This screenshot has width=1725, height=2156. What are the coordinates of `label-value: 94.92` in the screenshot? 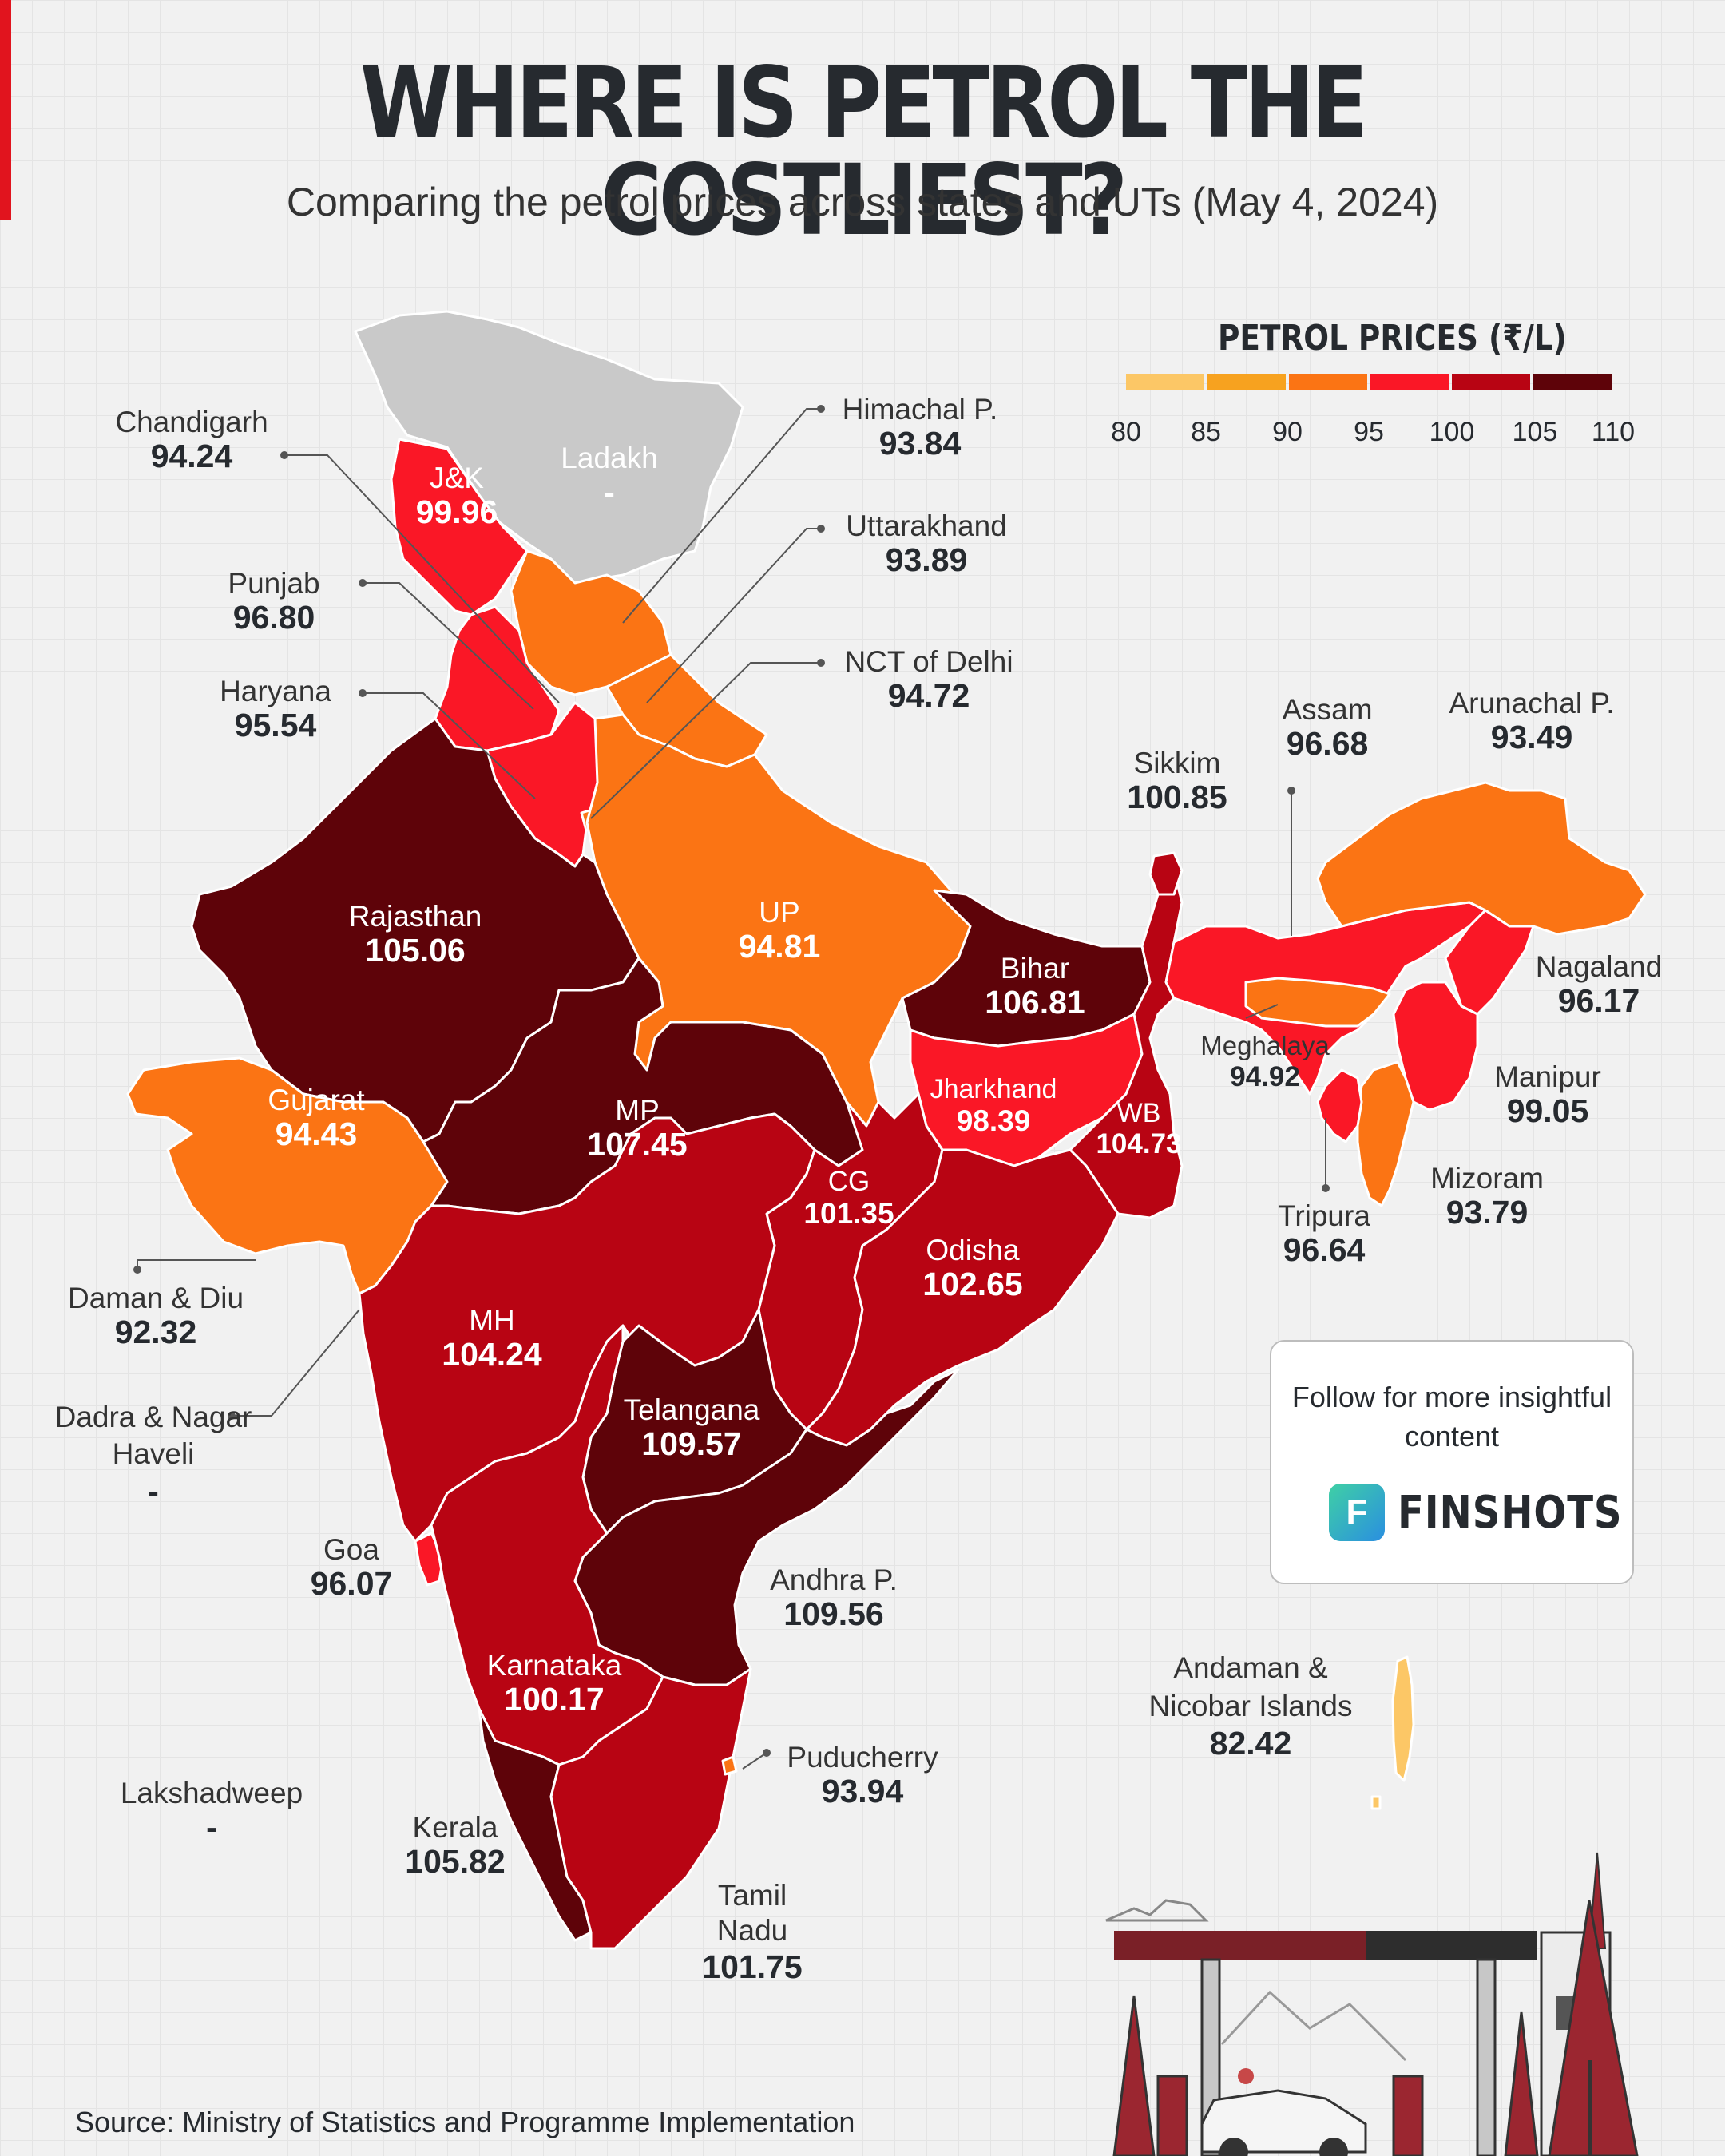 It's located at (1265, 1076).